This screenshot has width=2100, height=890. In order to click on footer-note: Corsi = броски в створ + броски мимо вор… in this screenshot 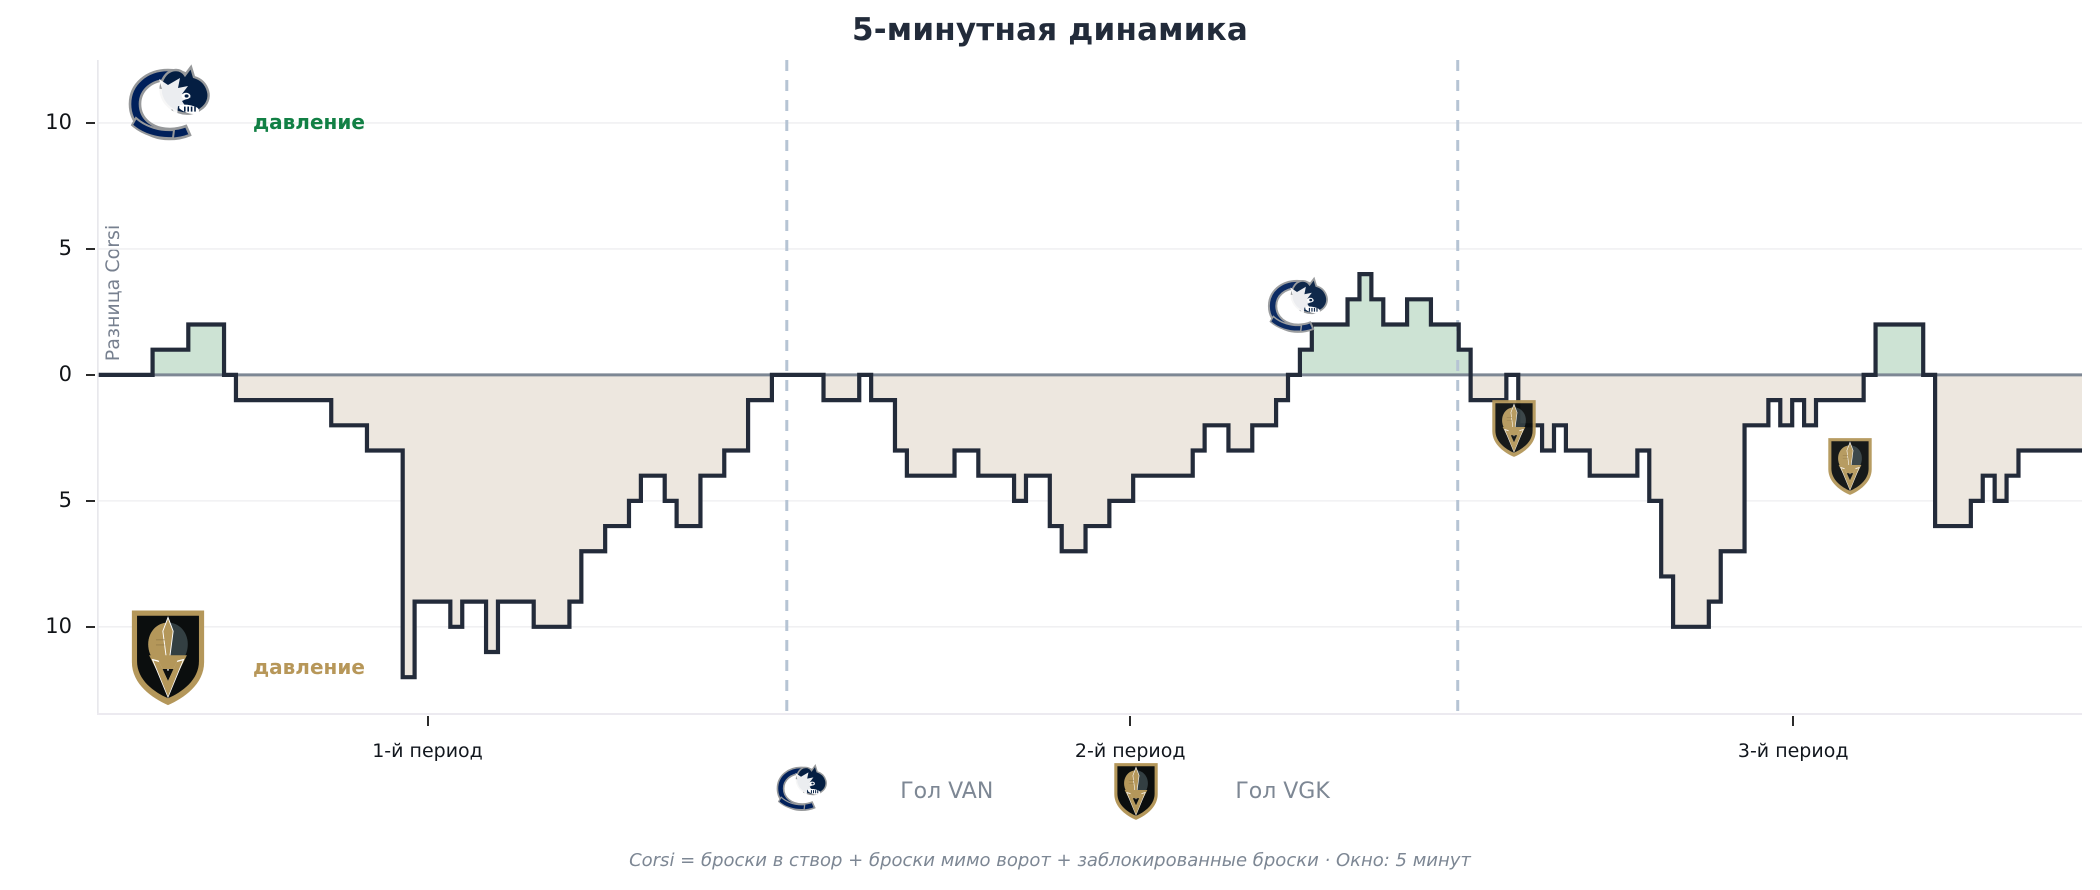, I will do `click(1050, 860)`.